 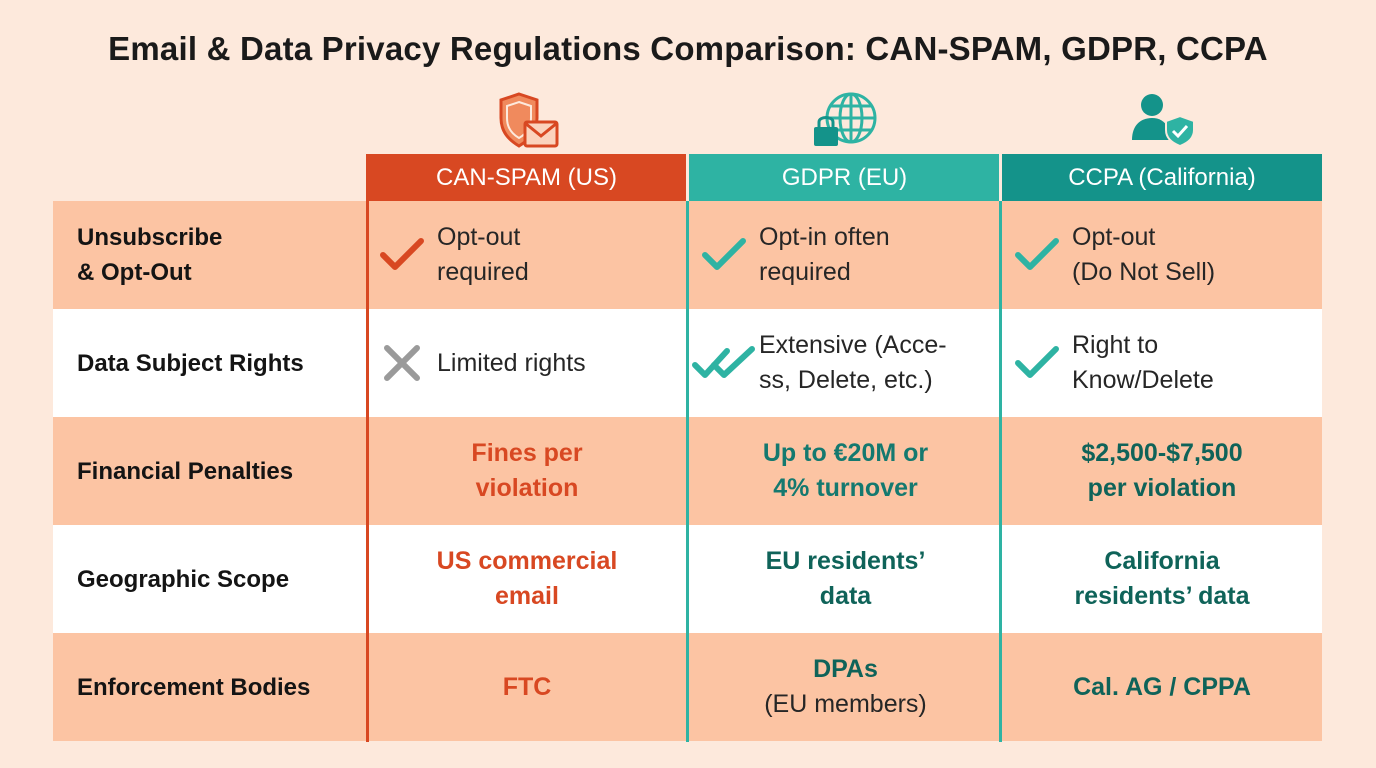 I want to click on row-label: Geographic Scope, so click(x=183, y=579).